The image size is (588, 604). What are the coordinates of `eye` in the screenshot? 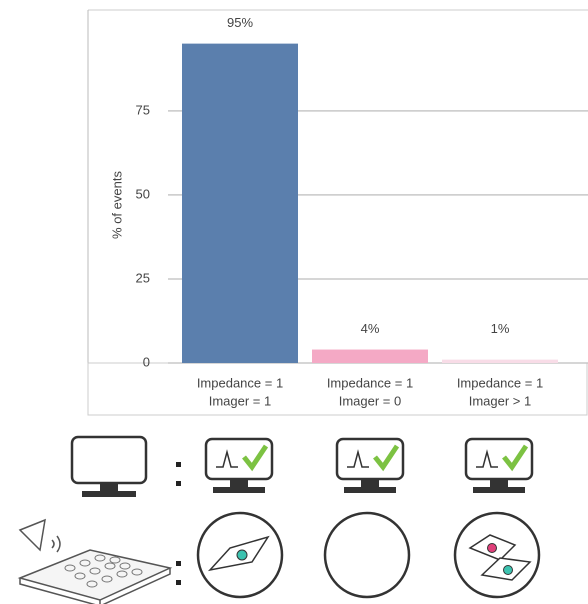 It's located at (39, 535).